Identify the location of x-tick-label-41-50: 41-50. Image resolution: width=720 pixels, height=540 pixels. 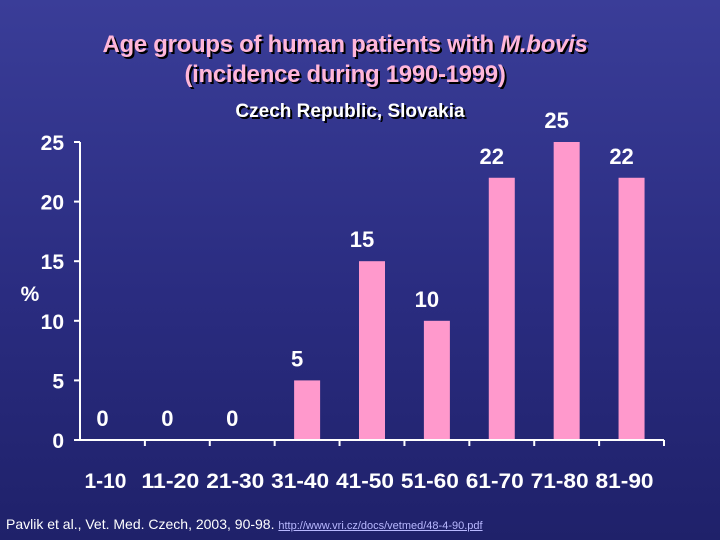
(365, 481).